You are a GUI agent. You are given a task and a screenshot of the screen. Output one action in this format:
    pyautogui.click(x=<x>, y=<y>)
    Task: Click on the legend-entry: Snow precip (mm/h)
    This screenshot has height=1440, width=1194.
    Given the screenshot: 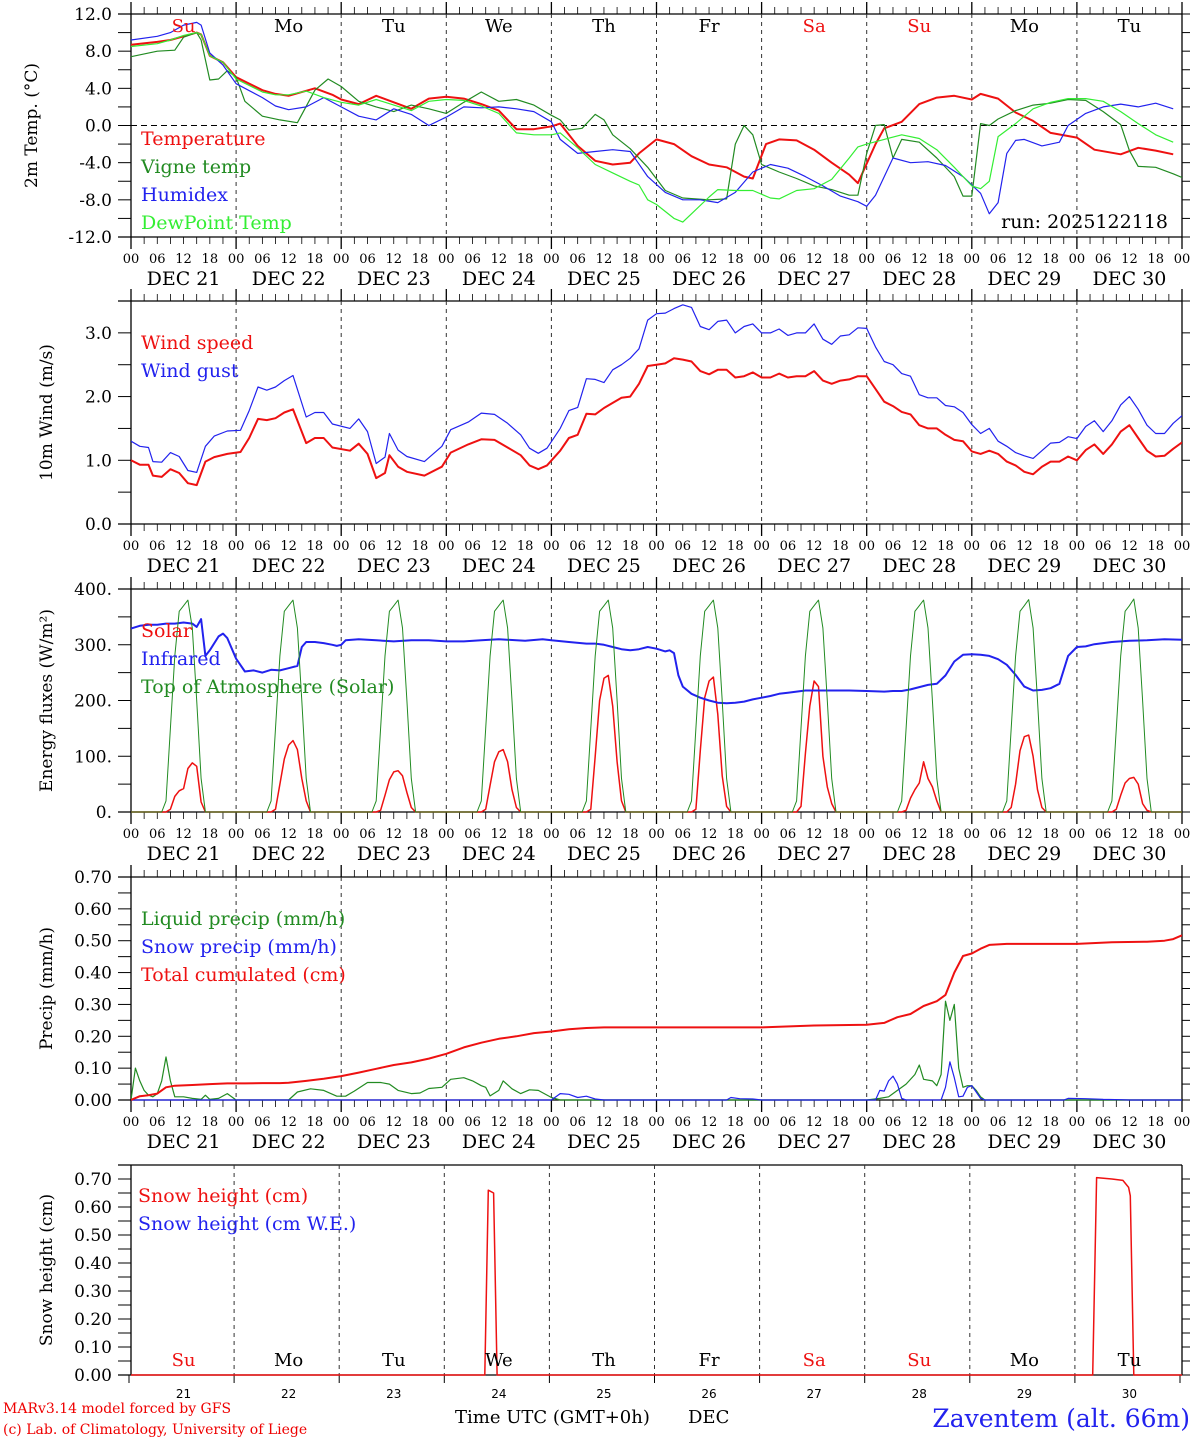 What is the action you would take?
    pyautogui.click(x=239, y=947)
    